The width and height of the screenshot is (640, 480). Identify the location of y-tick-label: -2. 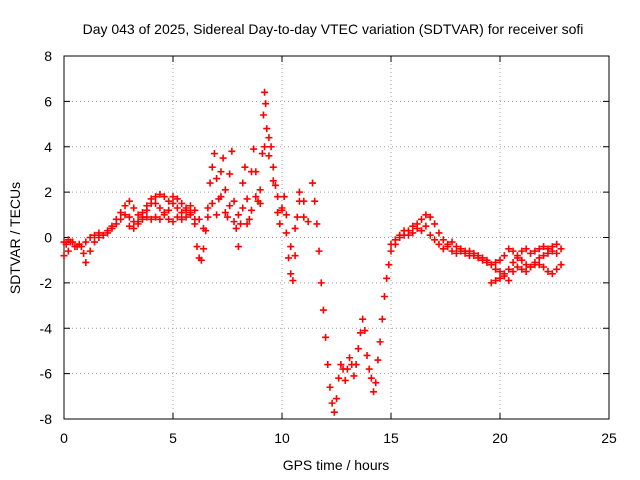
(46, 283).